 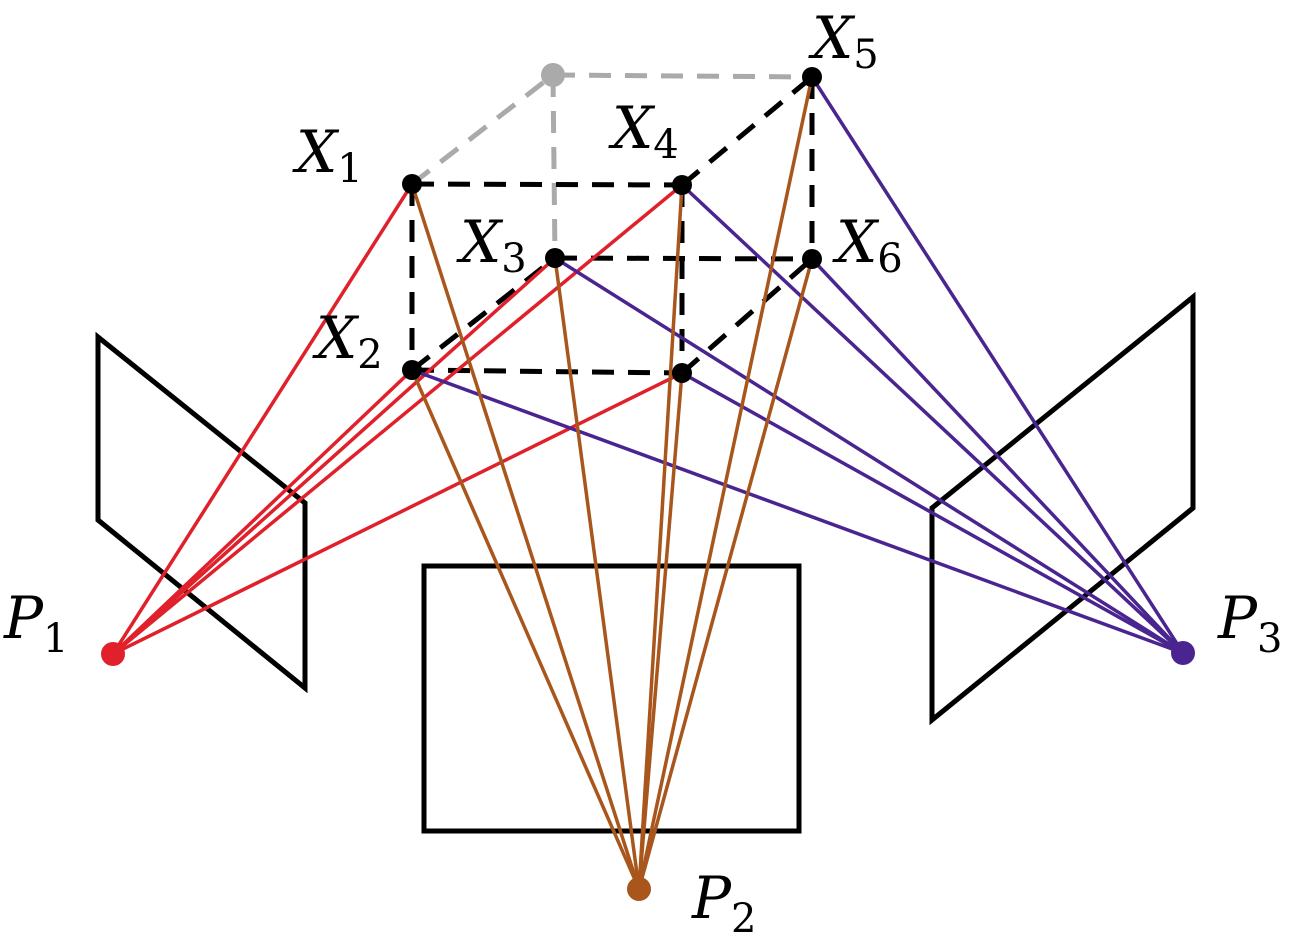 What do you see at coordinates (347, 341) in the screenshot?
I see `label-x2: X2` at bounding box center [347, 341].